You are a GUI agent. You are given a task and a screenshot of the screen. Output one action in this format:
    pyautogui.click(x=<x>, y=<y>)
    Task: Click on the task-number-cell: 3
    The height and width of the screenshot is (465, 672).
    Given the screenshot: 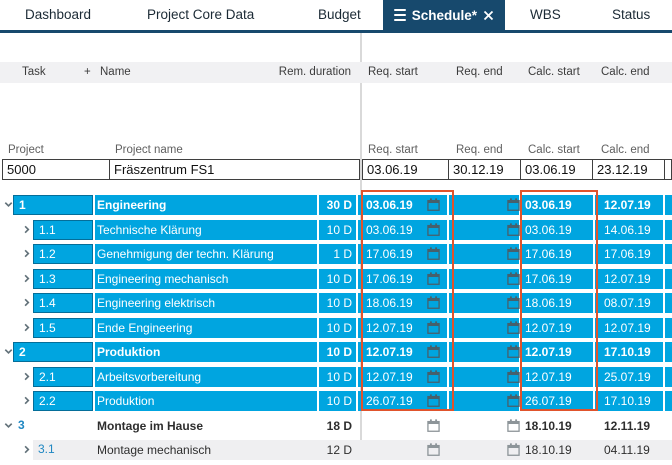 What is the action you would take?
    pyautogui.click(x=21, y=424)
    